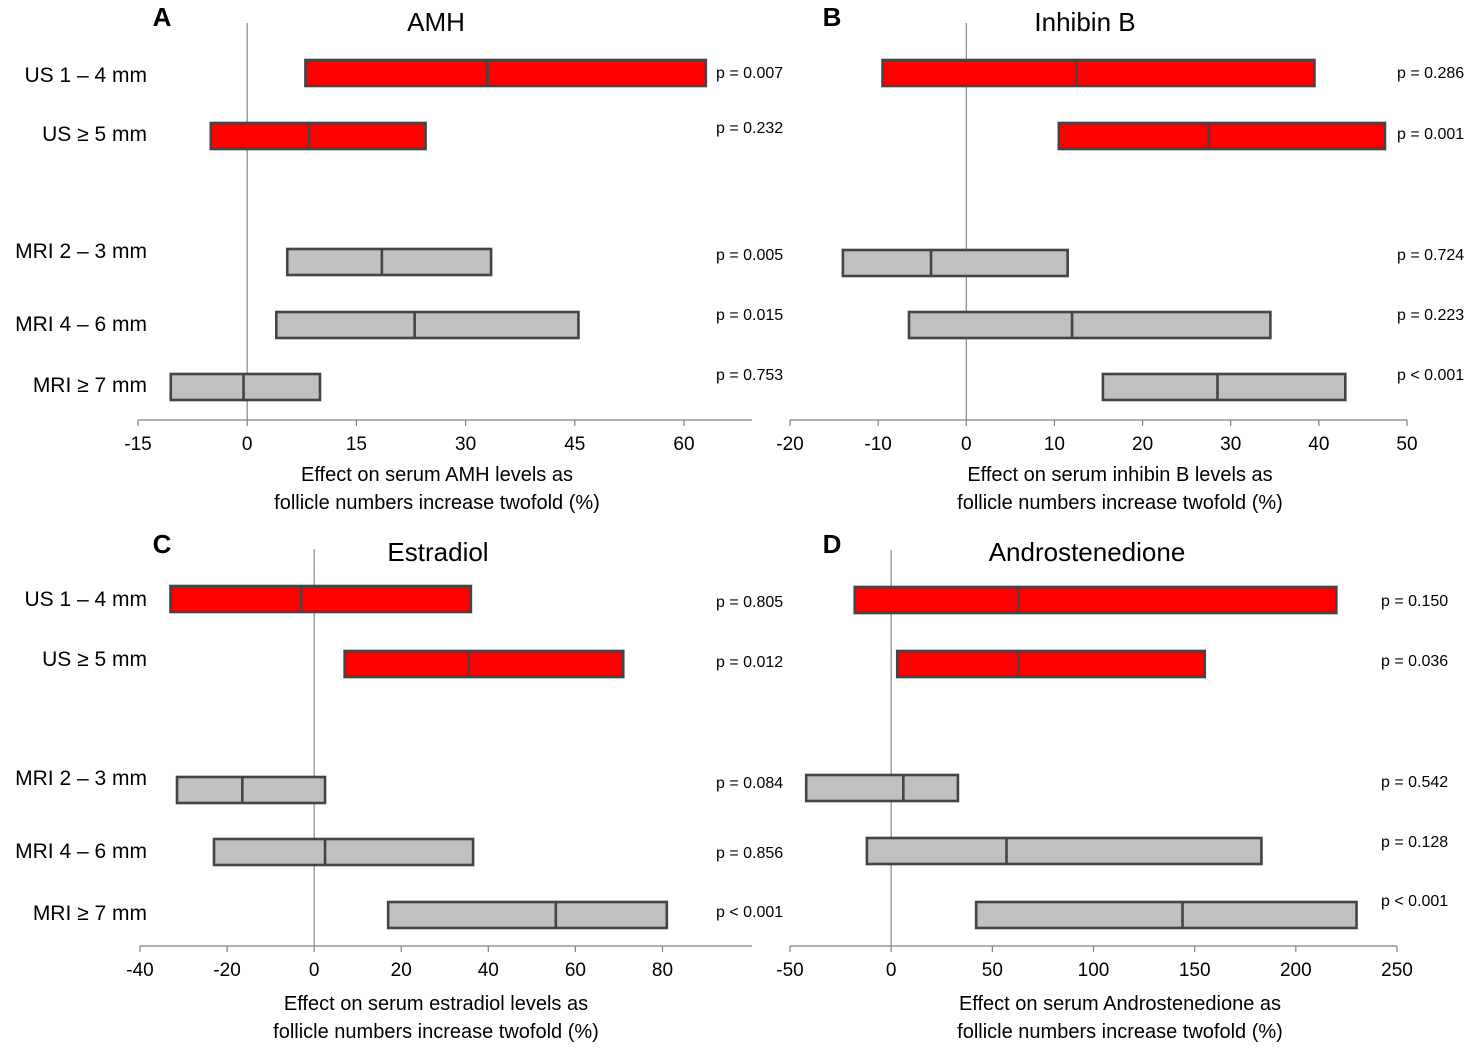 This screenshot has width=1476, height=1051. Describe the element at coordinates (1397, 970) in the screenshot. I see `x-tick-label: 250` at that location.